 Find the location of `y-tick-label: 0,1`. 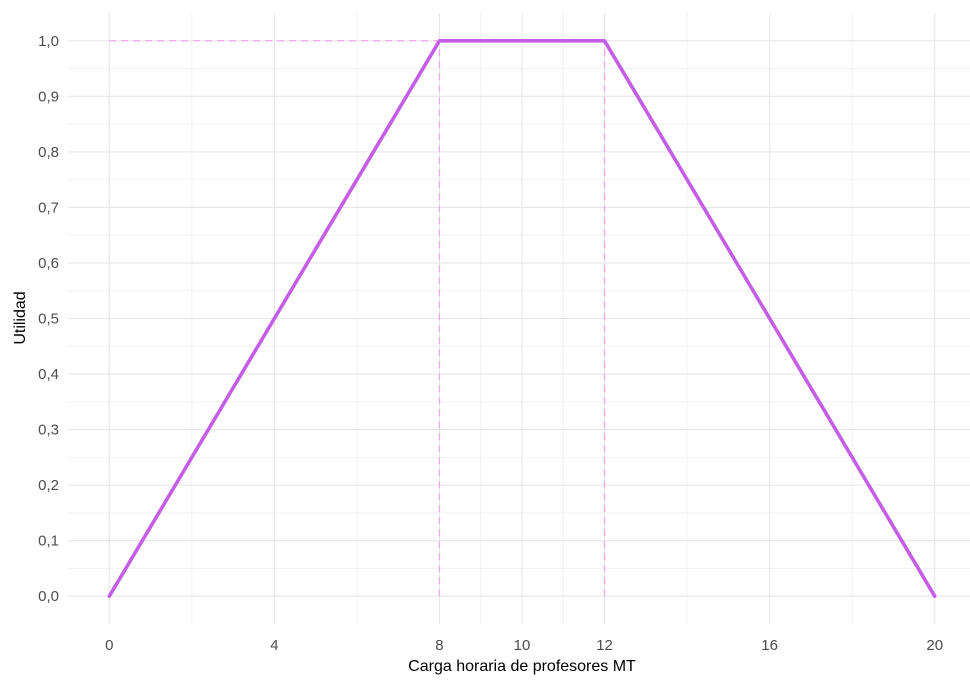

y-tick-label: 0,1 is located at coordinates (48, 541).